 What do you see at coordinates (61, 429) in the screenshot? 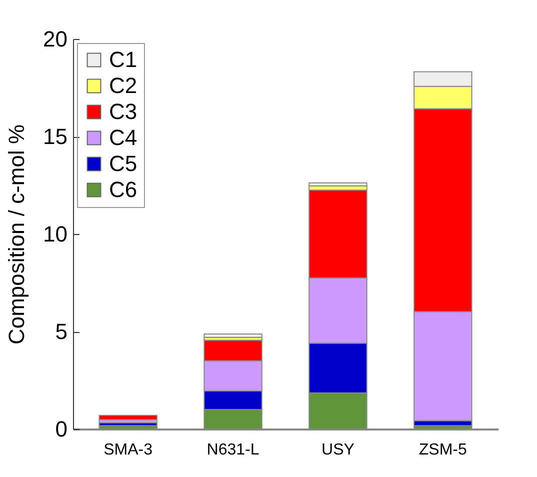
I see `y-tick-label: 0` at bounding box center [61, 429].